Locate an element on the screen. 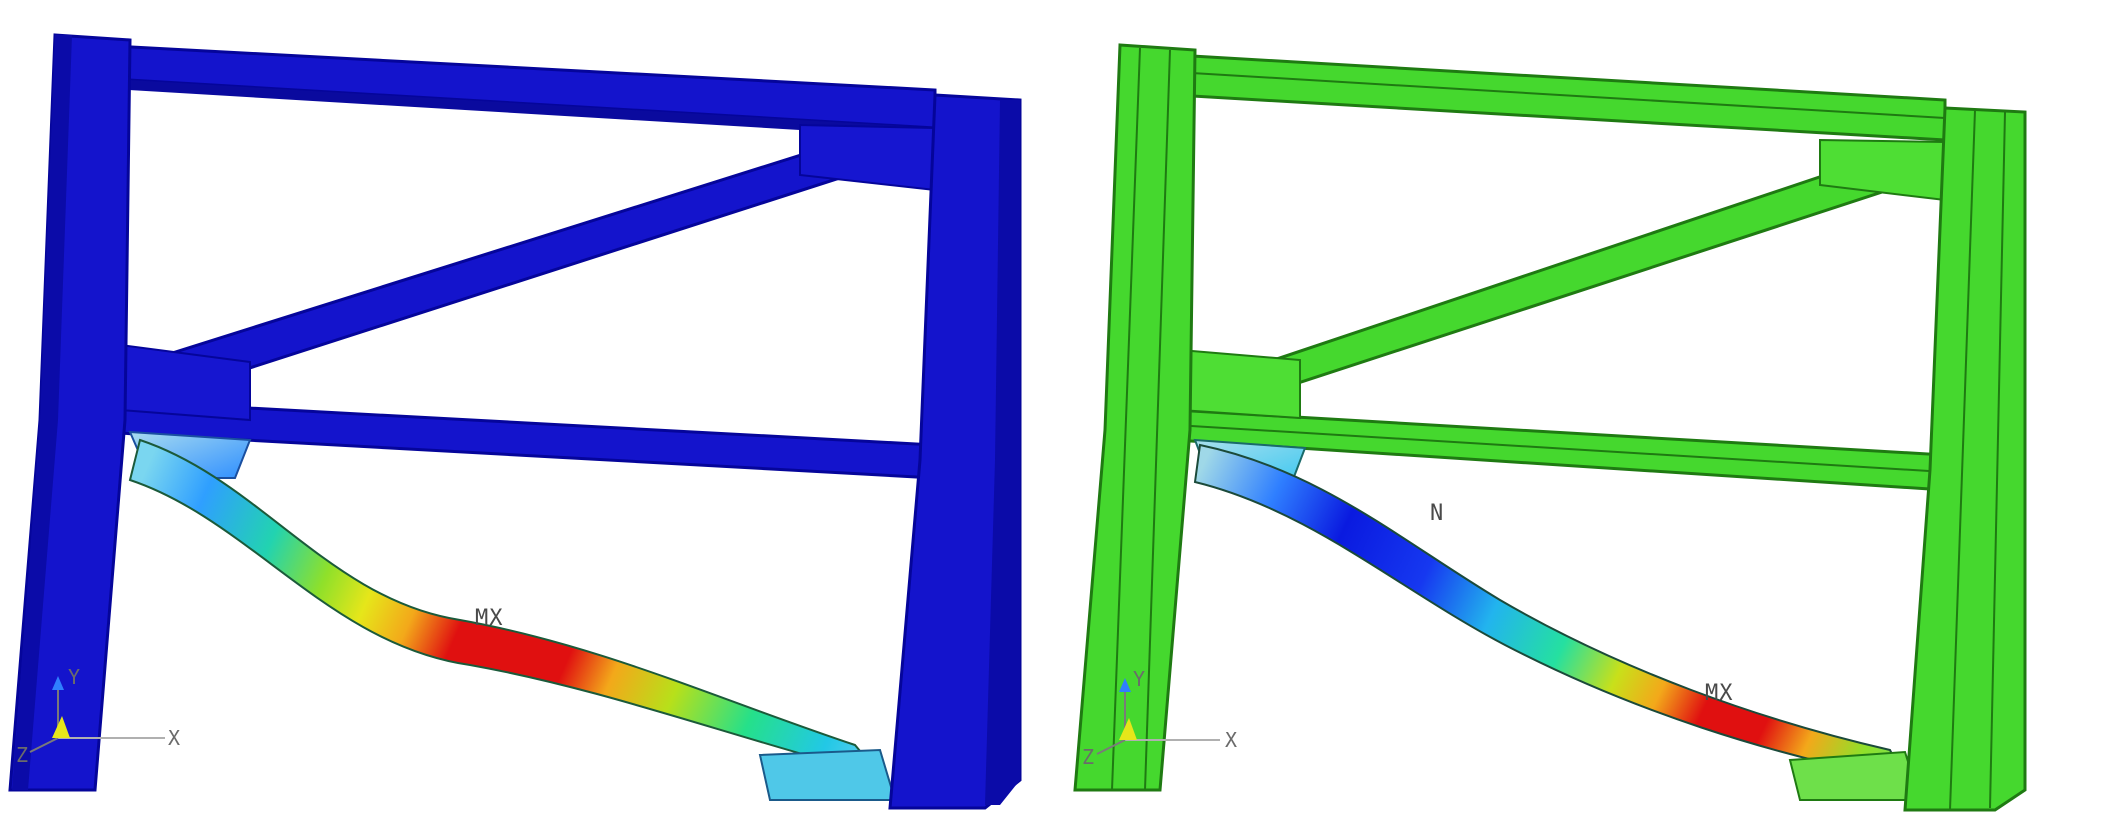 The width and height of the screenshot is (2105, 820). right-triad-y-label: Y is located at coordinates (1139, 679).